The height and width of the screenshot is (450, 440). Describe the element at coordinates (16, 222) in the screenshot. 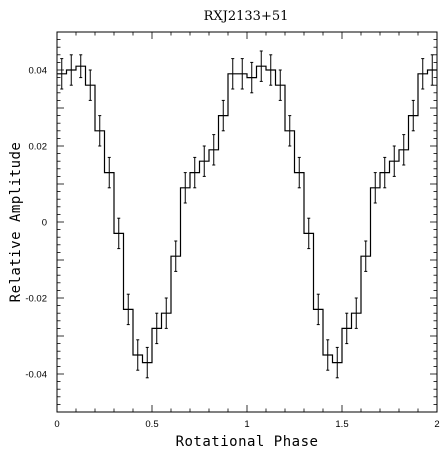

I see `y-axis-label: Relative Amplitude` at that location.